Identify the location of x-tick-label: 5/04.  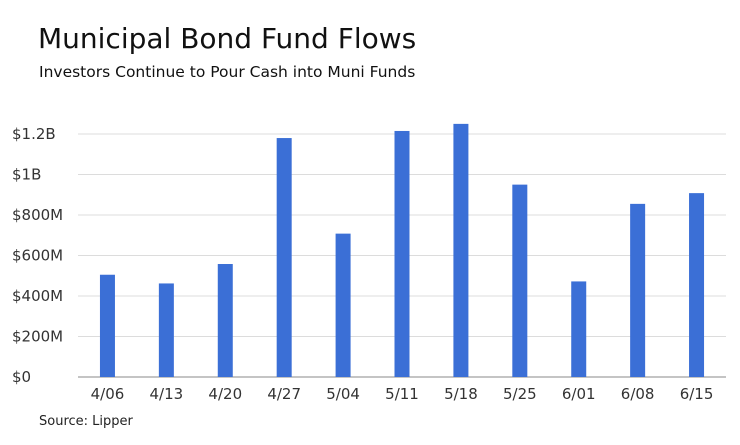
(343, 394).